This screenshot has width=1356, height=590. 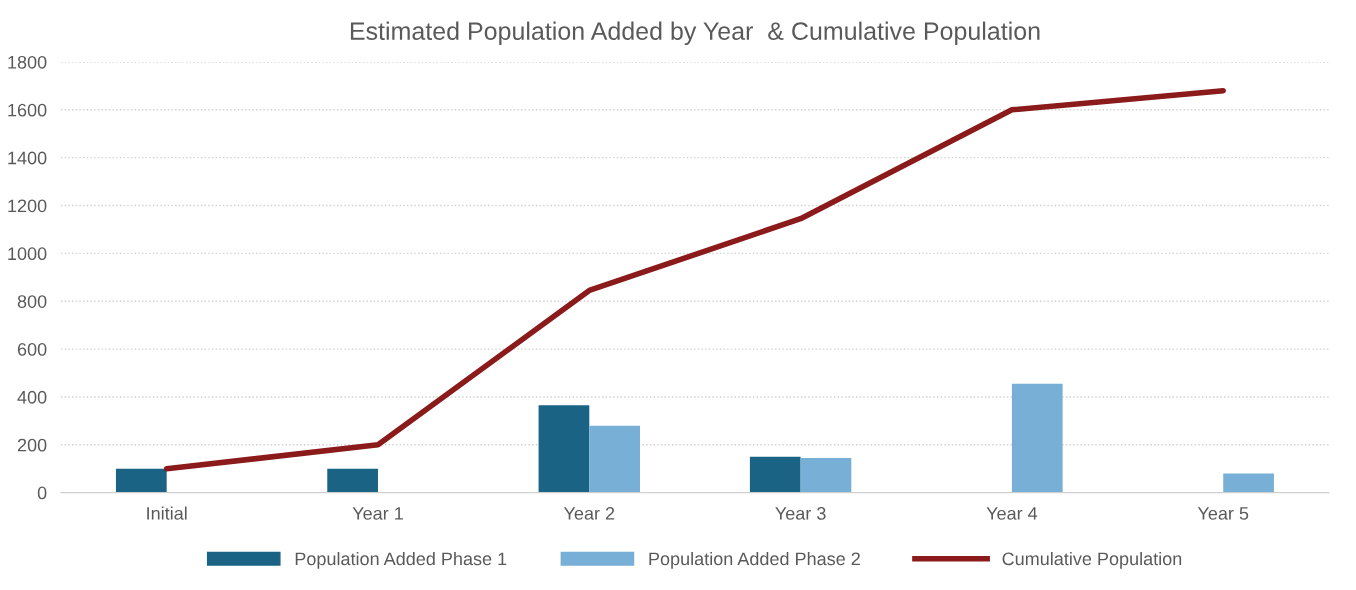 What do you see at coordinates (32, 349) in the screenshot?
I see `y-tick-label: 600` at bounding box center [32, 349].